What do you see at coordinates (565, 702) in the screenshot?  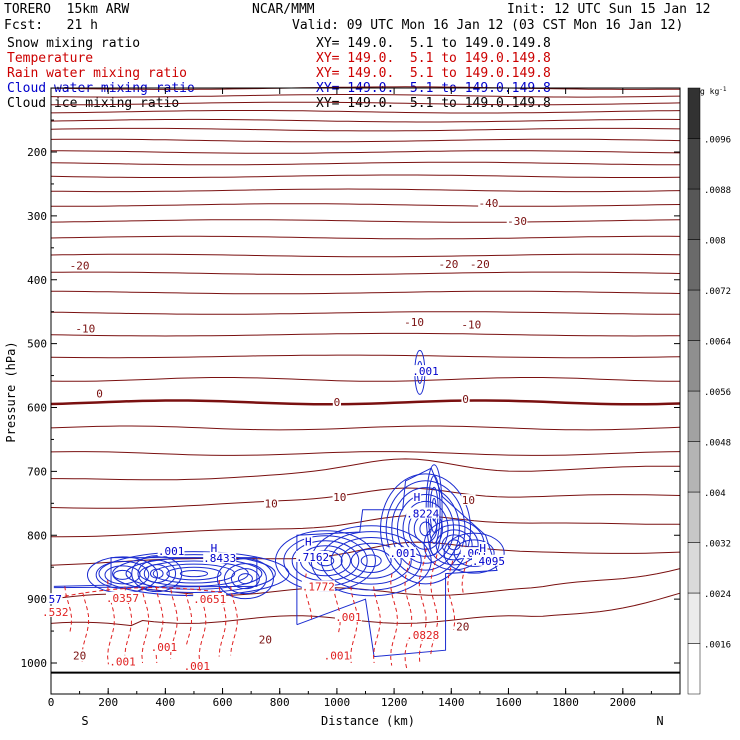 I see `x-tick-label: 1800` at bounding box center [565, 702].